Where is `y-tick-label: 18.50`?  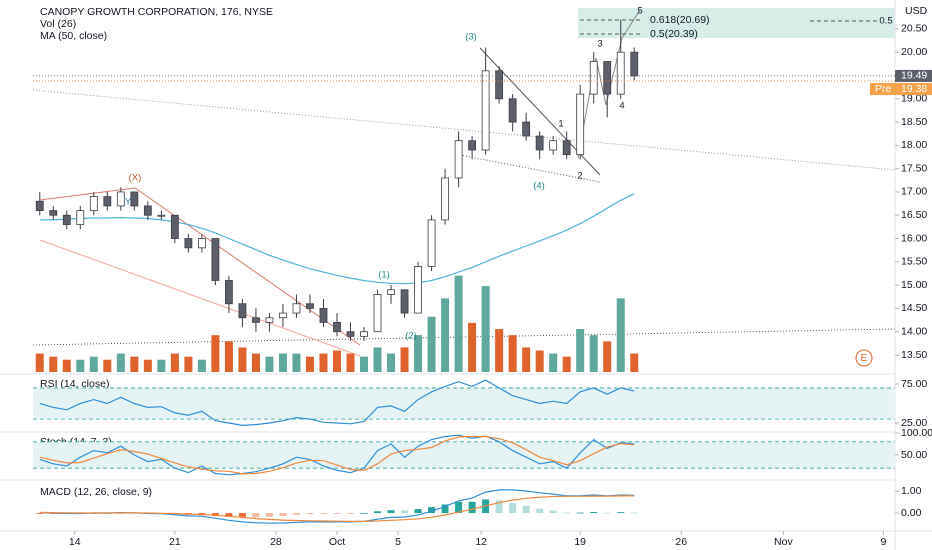 y-tick-label: 18.50 is located at coordinates (914, 122).